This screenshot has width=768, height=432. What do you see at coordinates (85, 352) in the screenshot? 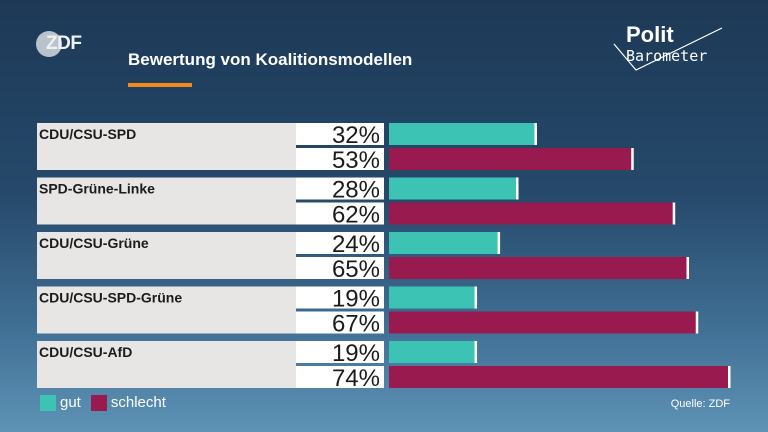
I see `category-label: CDU/CSU-AfD` at bounding box center [85, 352].